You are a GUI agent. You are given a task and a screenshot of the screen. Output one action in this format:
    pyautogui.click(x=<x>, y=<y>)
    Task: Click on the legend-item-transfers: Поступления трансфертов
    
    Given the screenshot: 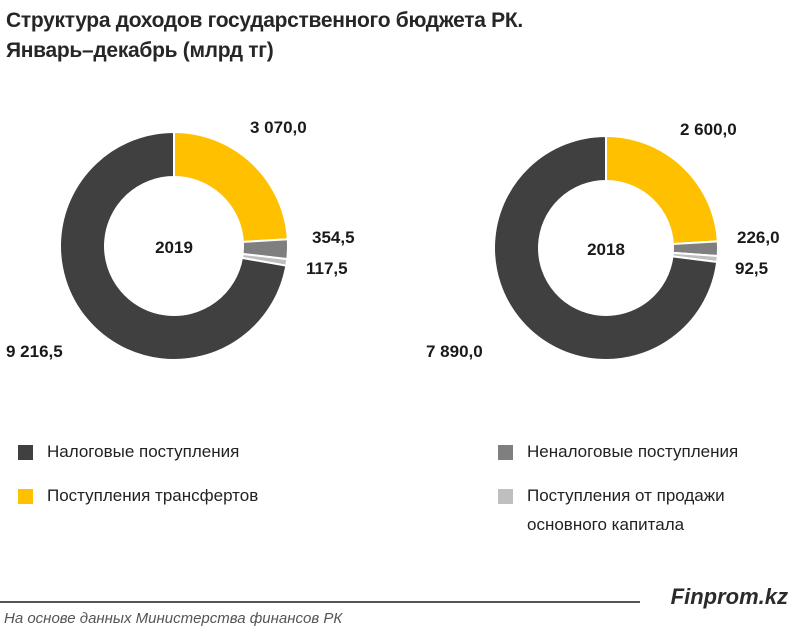 What is the action you would take?
    pyautogui.click(x=138, y=496)
    